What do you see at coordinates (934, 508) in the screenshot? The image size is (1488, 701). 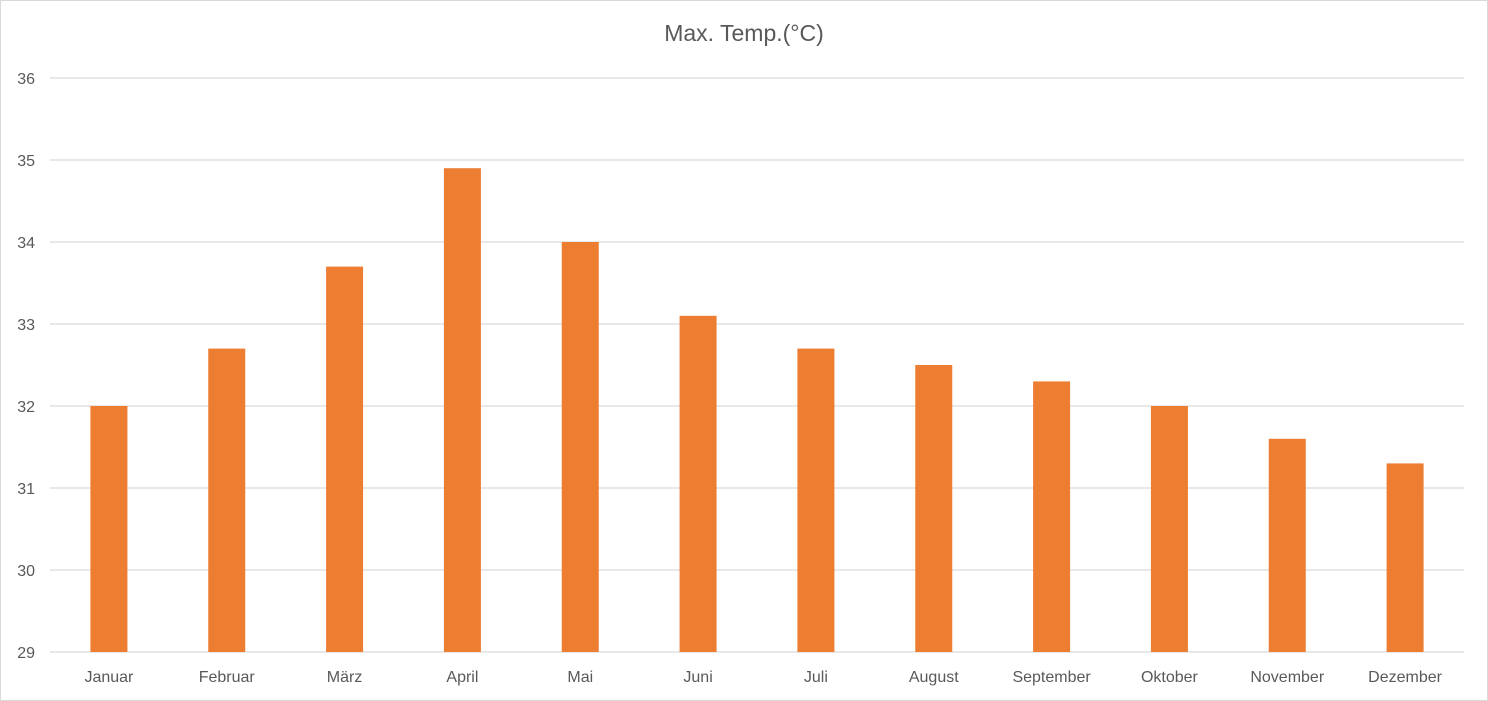 I see `bar-august` at bounding box center [934, 508].